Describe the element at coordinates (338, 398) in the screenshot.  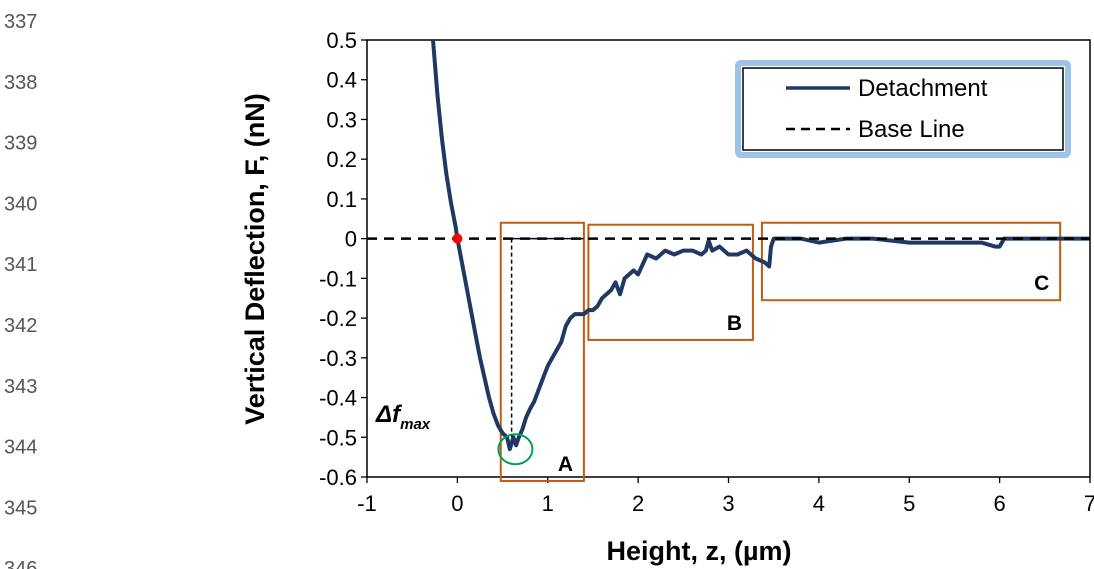
I see `y-tick-label: -0.4` at that location.